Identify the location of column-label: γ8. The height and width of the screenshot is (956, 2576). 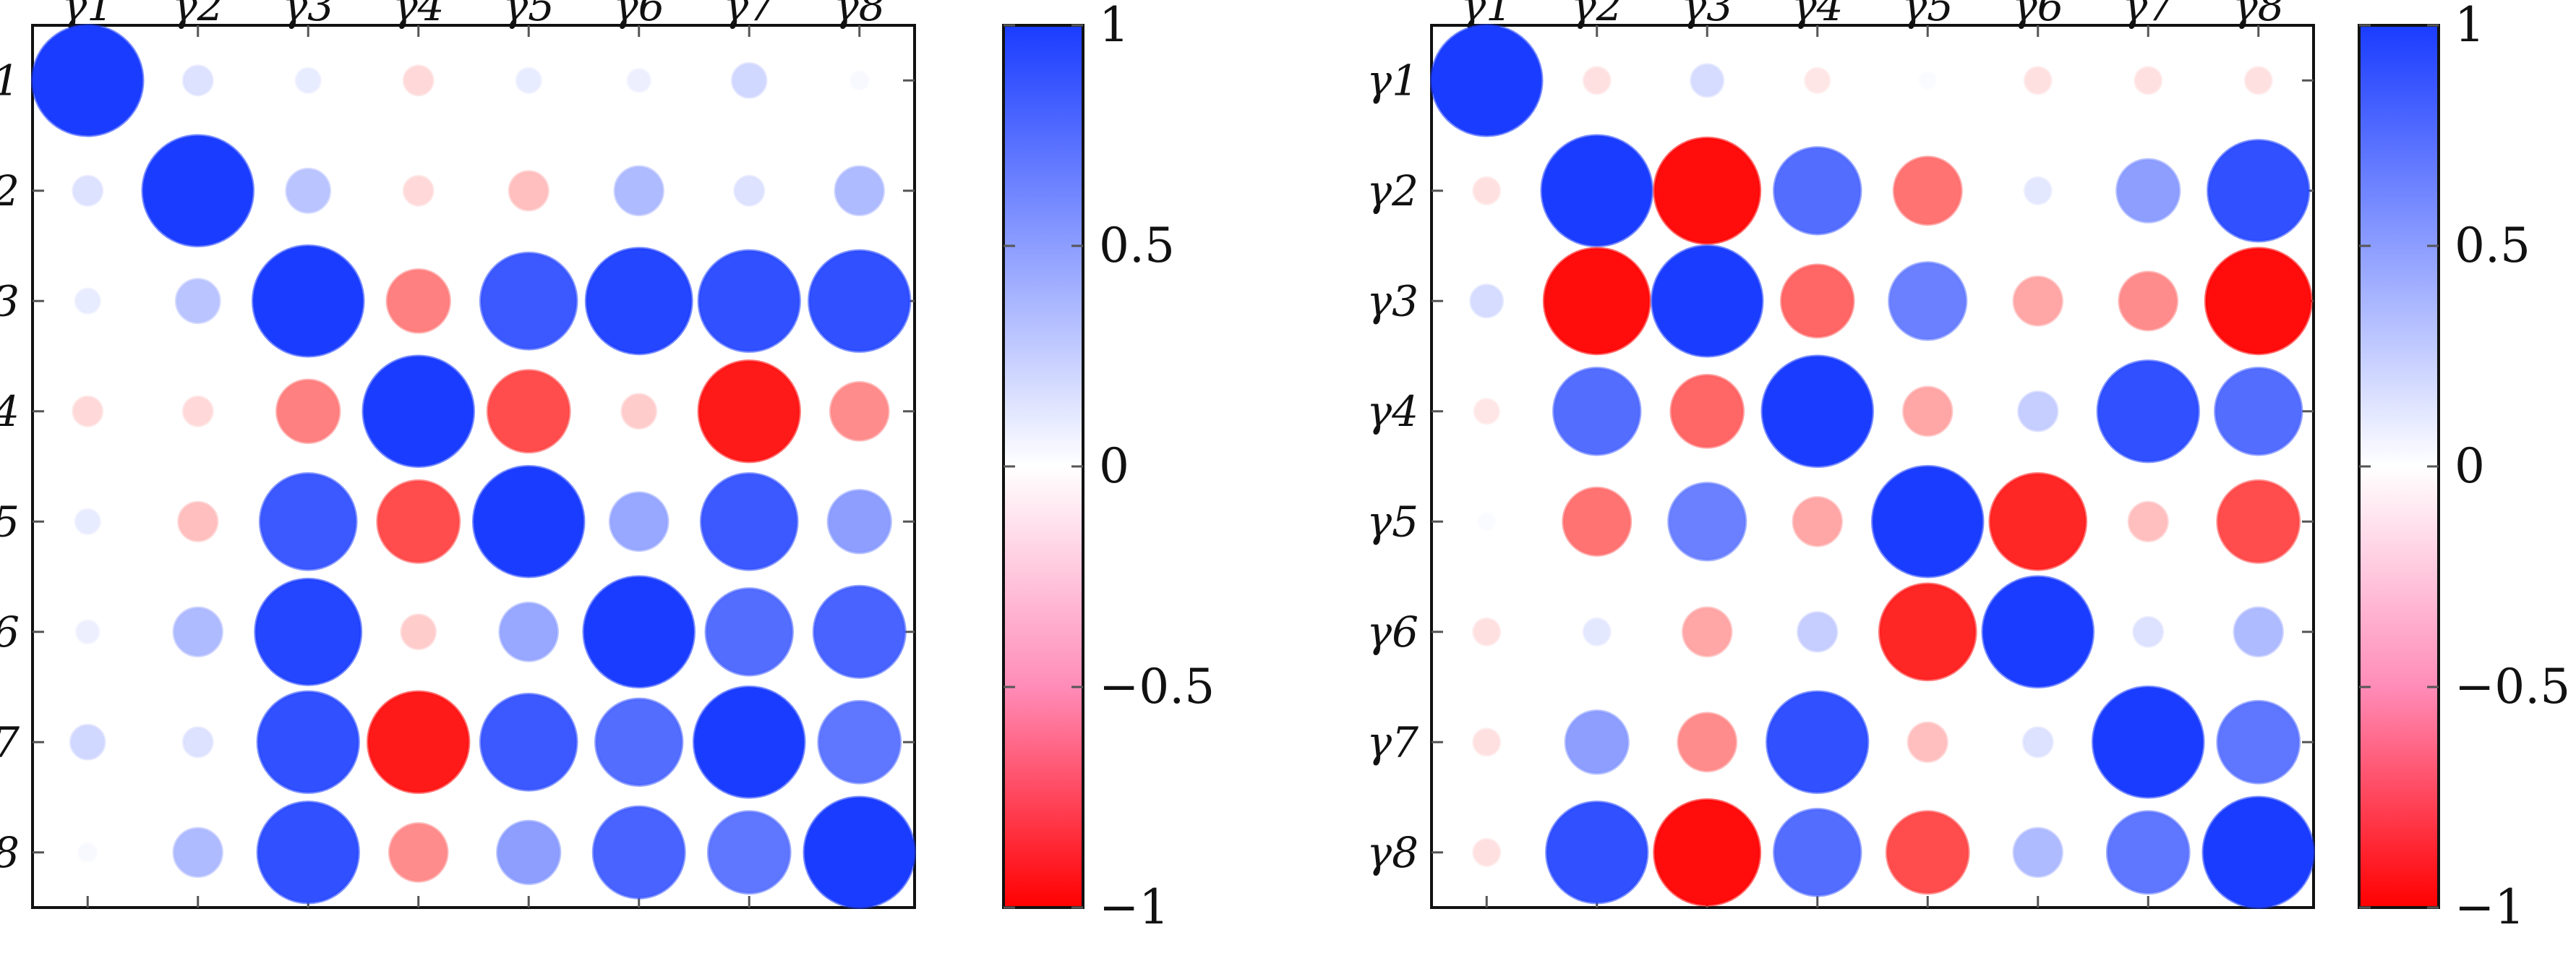
(2259, 15).